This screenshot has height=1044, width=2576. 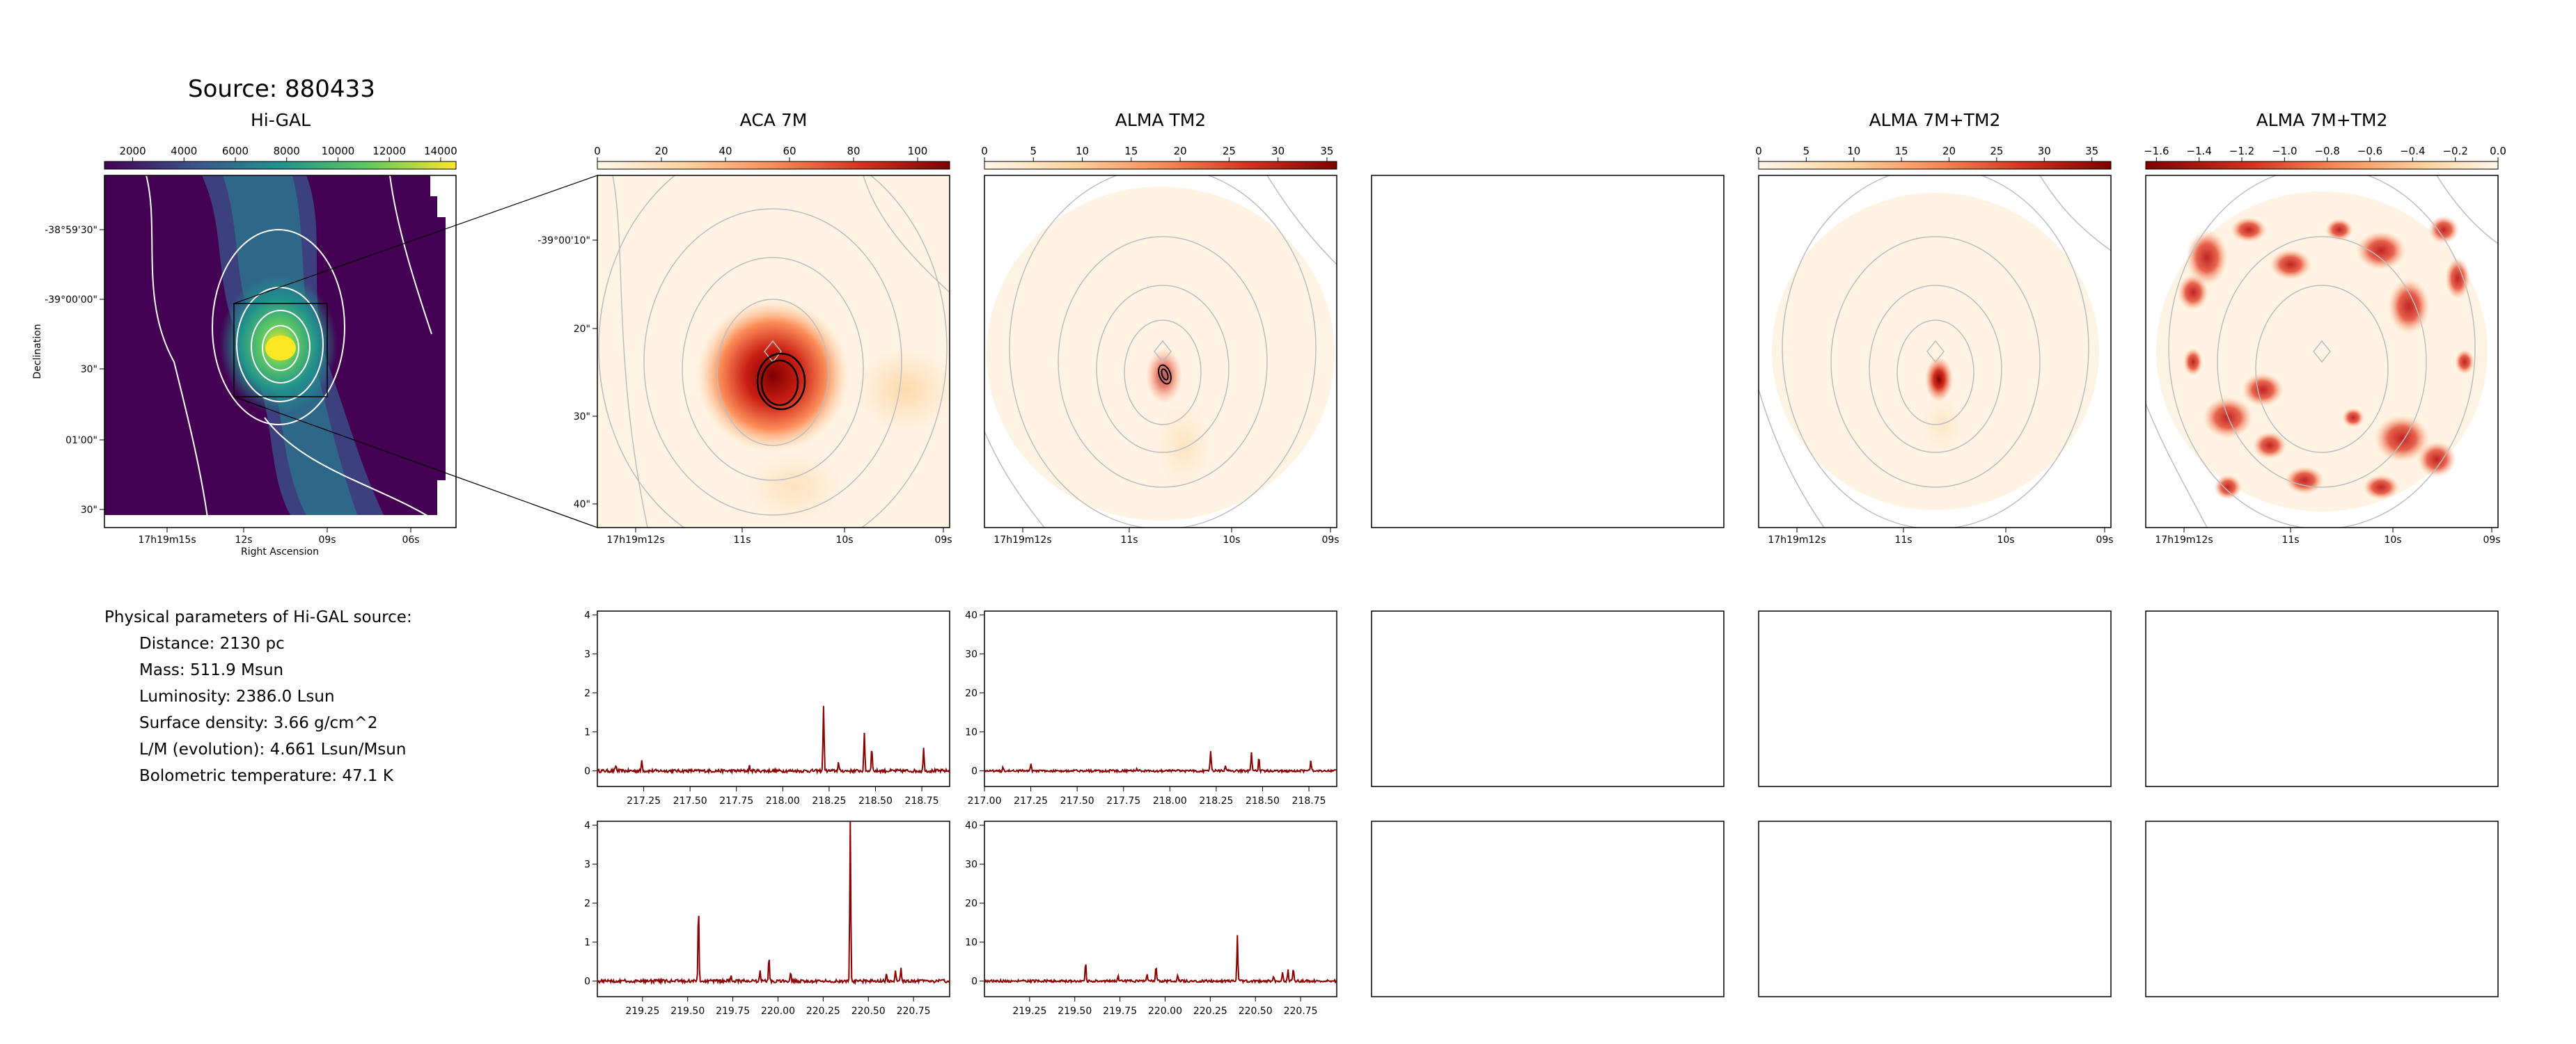 What do you see at coordinates (778, 1011) in the screenshot?
I see `x-tick-label: 220.00` at bounding box center [778, 1011].